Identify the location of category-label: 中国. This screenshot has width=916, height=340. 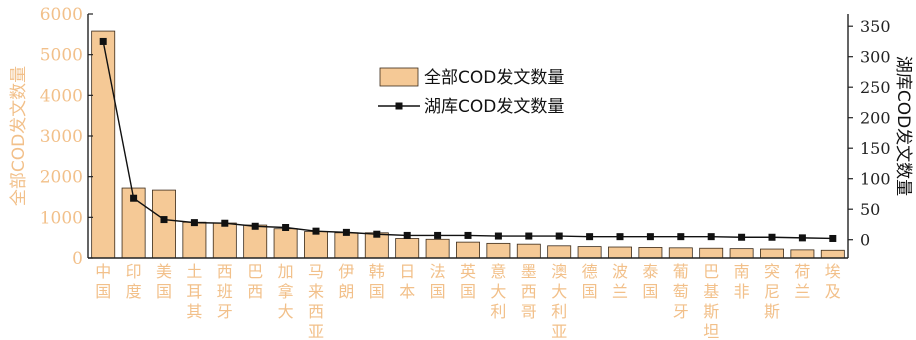
(103, 281).